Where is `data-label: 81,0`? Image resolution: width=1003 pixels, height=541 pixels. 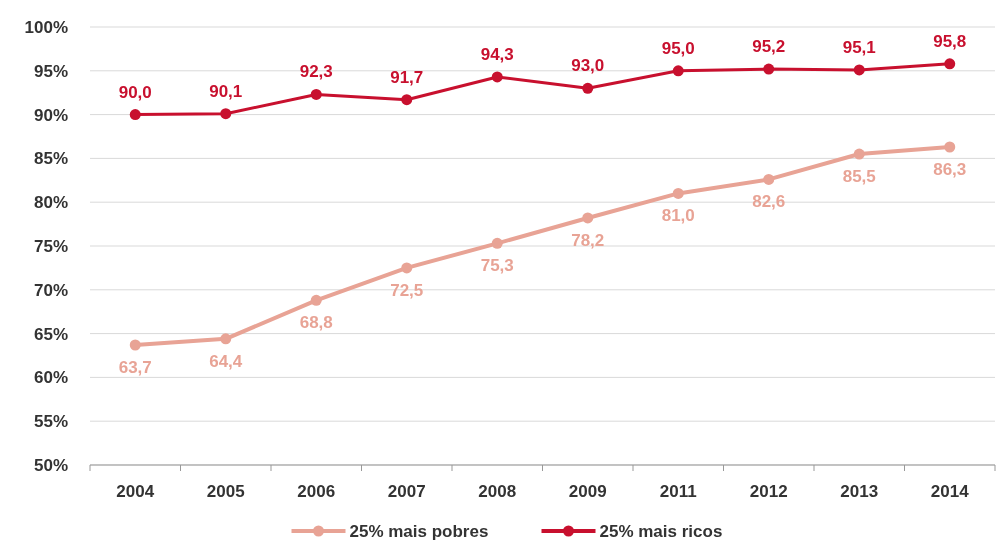
data-label: 81,0 is located at coordinates (678, 216).